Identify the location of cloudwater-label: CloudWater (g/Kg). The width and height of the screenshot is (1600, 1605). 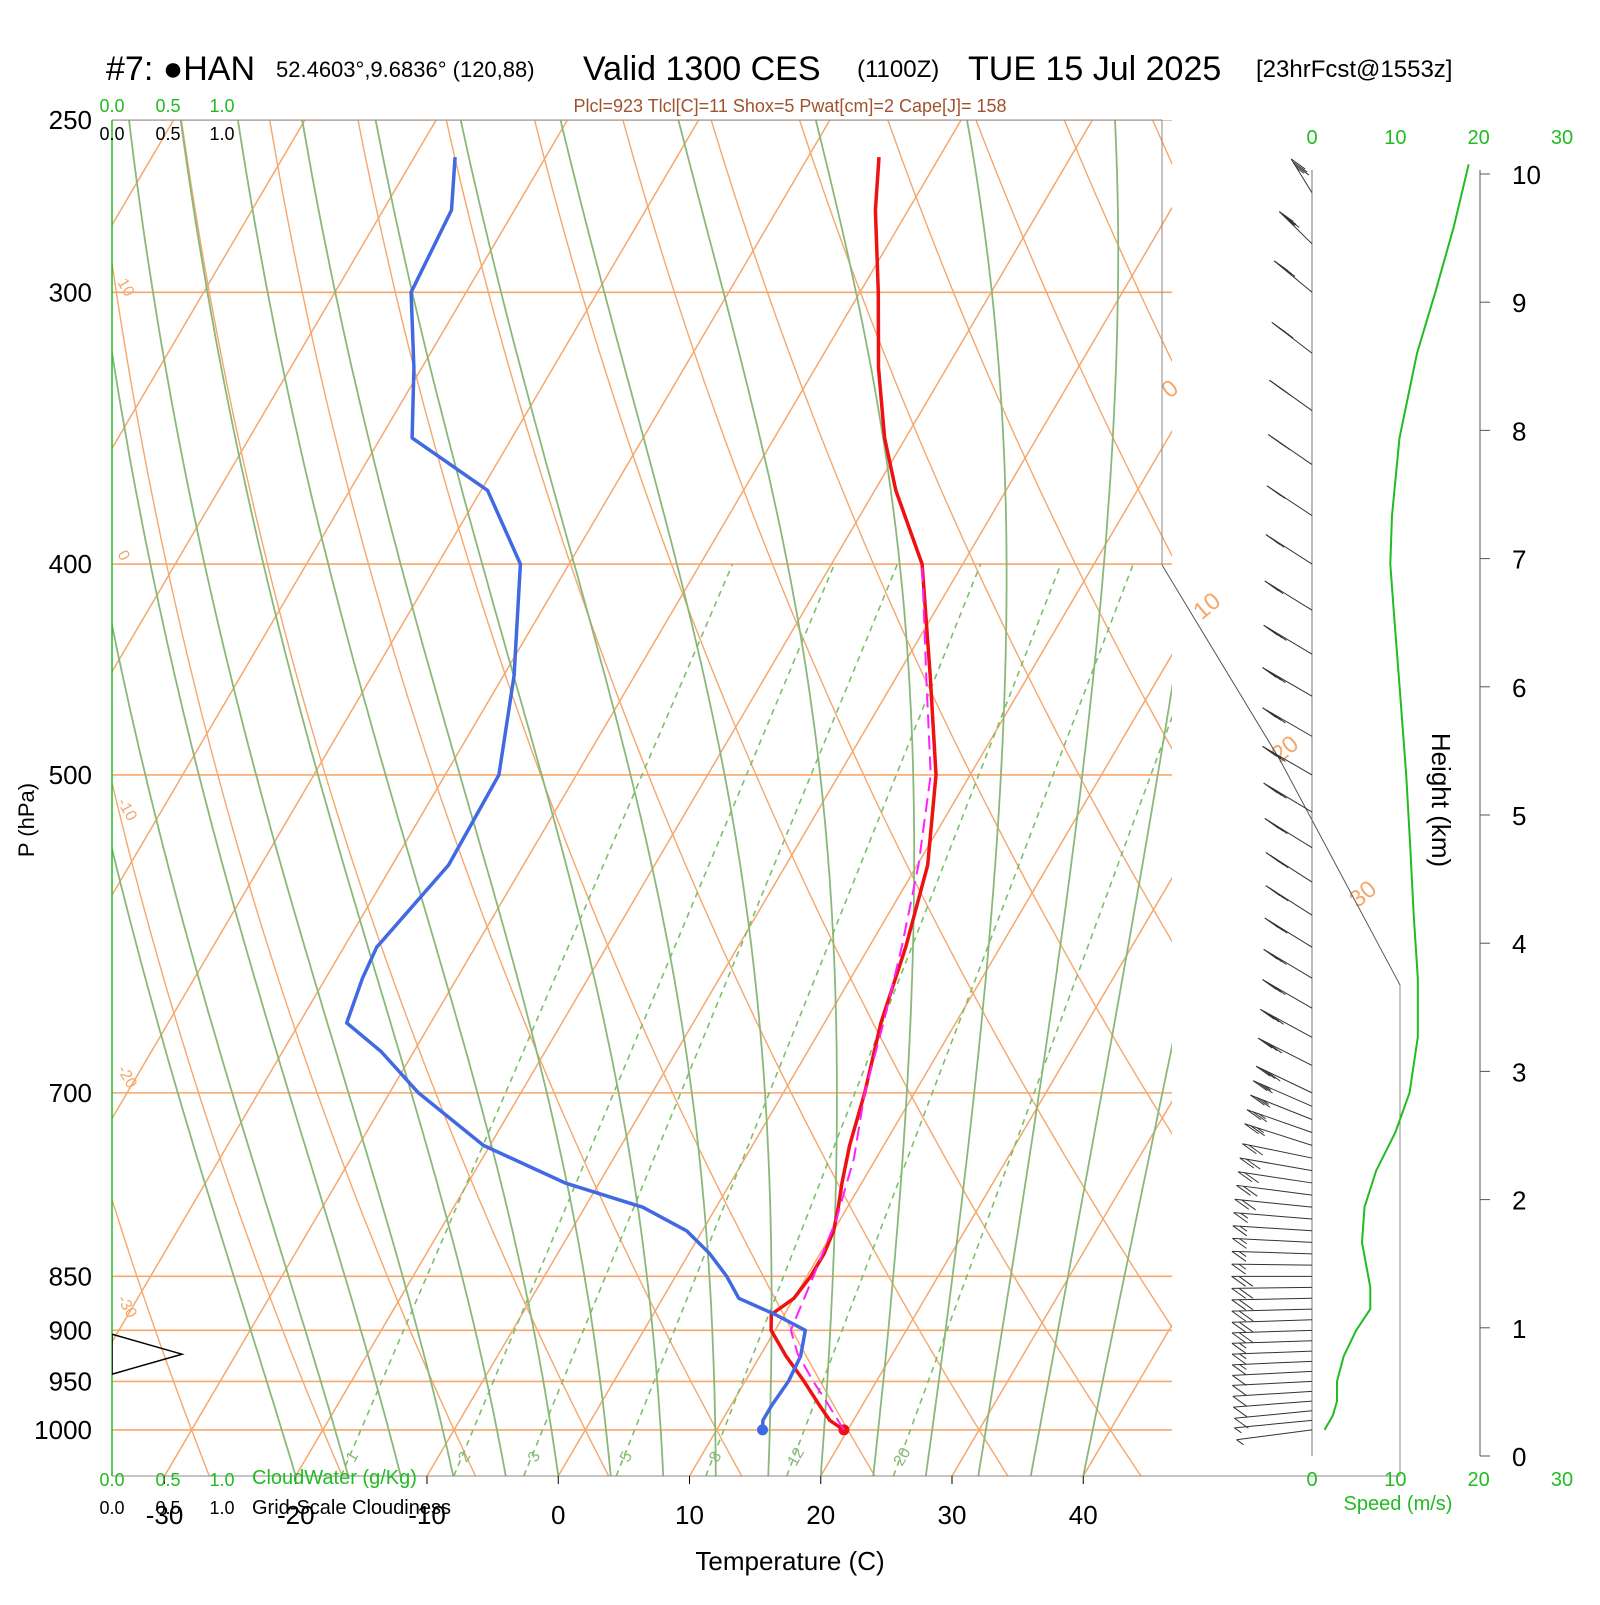
(334, 1478).